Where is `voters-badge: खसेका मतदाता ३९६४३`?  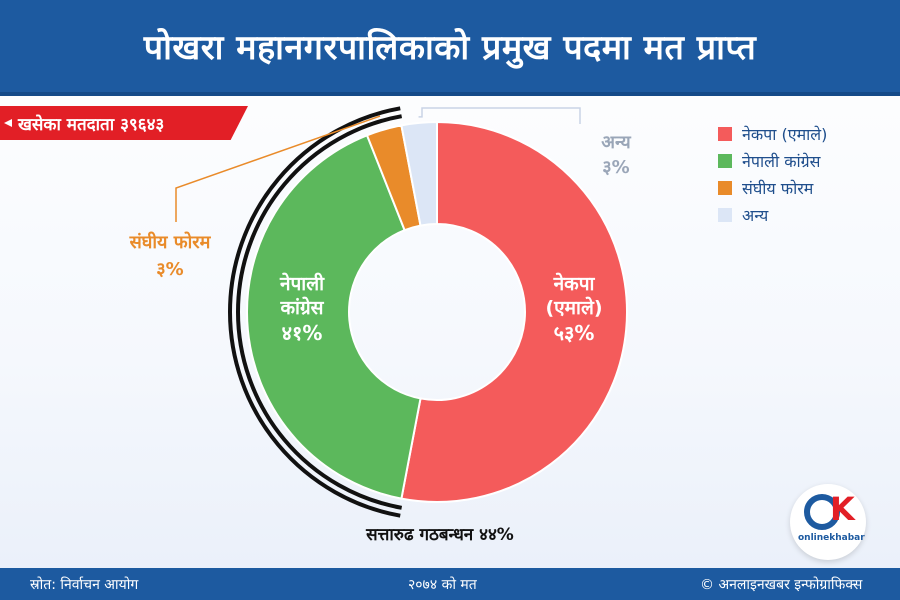
voters-badge: खसेका मतदाता ३९६४३ is located at coordinates (124, 123).